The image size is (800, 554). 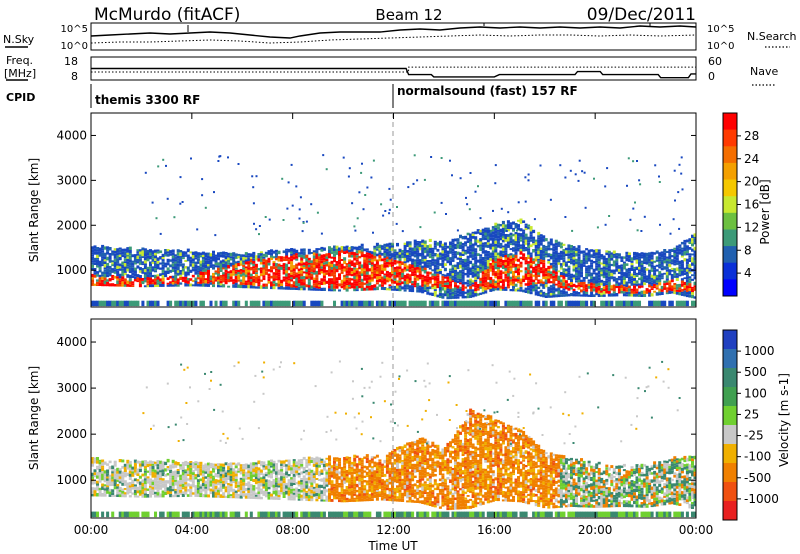 What do you see at coordinates (400, 37) in the screenshot?
I see `noise-strip: N.Sky 10^5 10^0 10^5 10^0 N.Search` at bounding box center [400, 37].